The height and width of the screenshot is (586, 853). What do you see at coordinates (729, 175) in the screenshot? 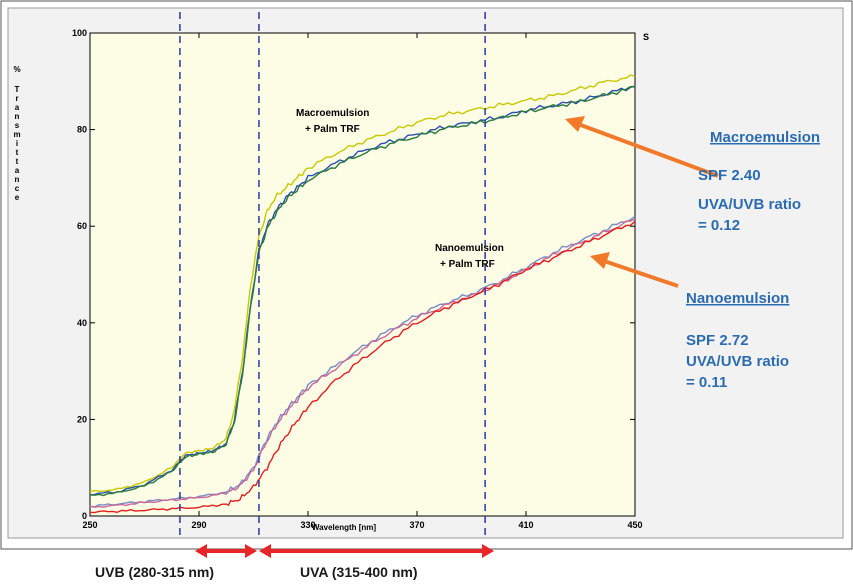
I see `macro-spf: SPF 2.40` at bounding box center [729, 175].